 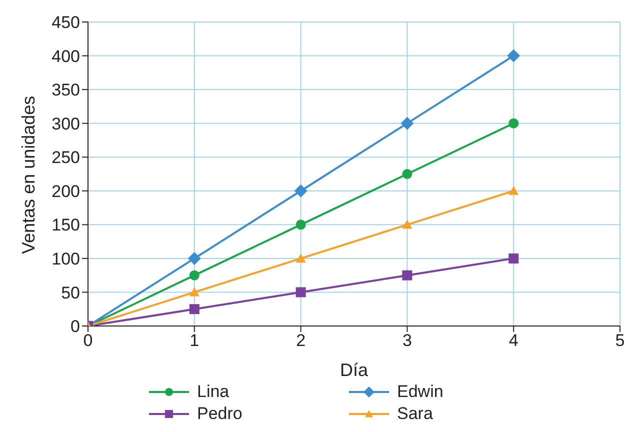 I want to click on y-tick-label: 450, so click(x=66, y=22).